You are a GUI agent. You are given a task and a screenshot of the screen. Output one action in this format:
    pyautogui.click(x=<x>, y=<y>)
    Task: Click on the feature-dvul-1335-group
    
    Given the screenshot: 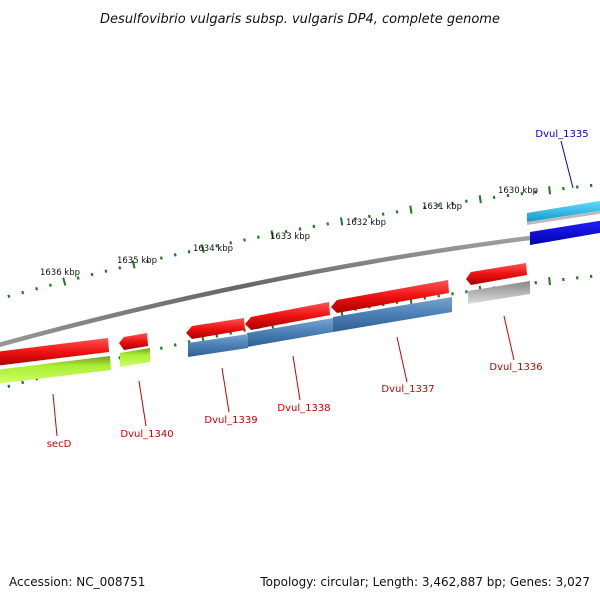 What is the action you would take?
    pyautogui.click(x=563, y=222)
    